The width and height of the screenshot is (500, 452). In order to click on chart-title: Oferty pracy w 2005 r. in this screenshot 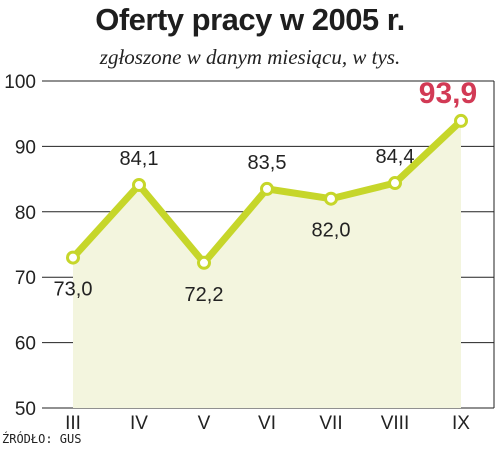, I will do `click(250, 19)`.